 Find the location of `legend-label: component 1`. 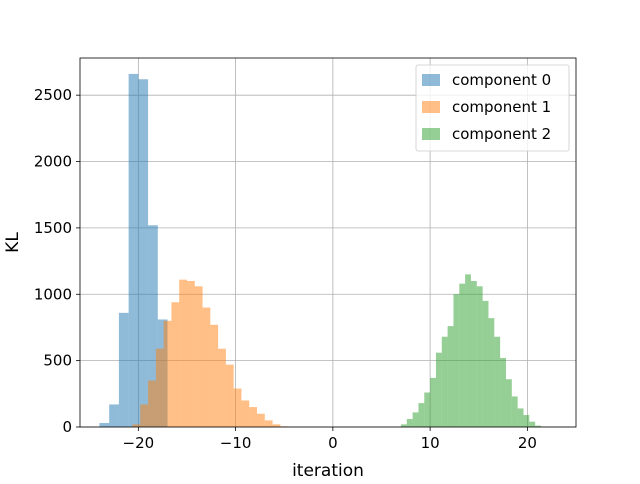

legend-label: component 1 is located at coordinates (501, 107).